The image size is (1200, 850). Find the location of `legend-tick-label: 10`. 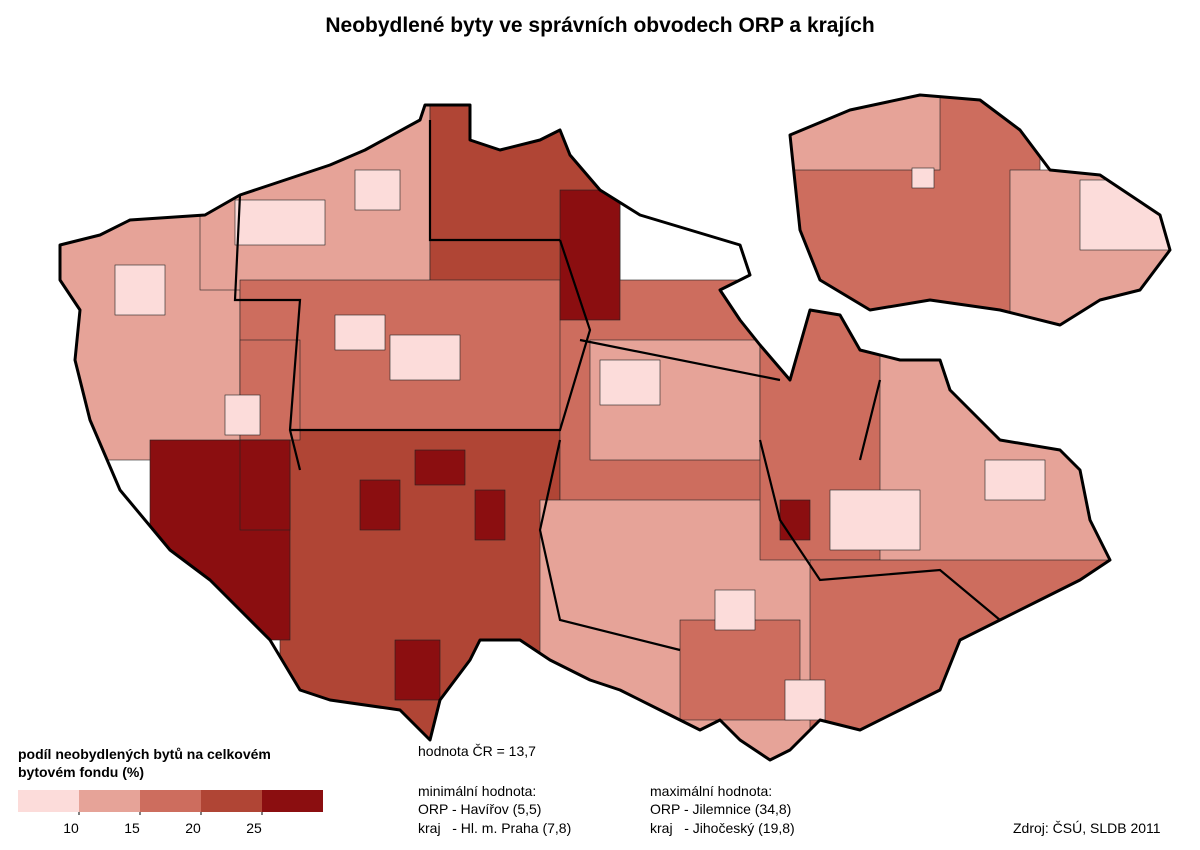

legend-tick-label: 10 is located at coordinates (71, 828).